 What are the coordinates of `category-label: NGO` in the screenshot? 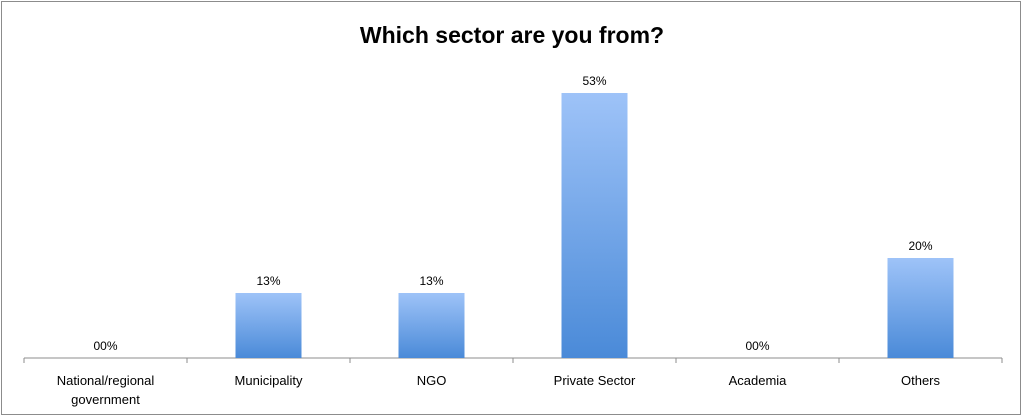 It's located at (432, 380).